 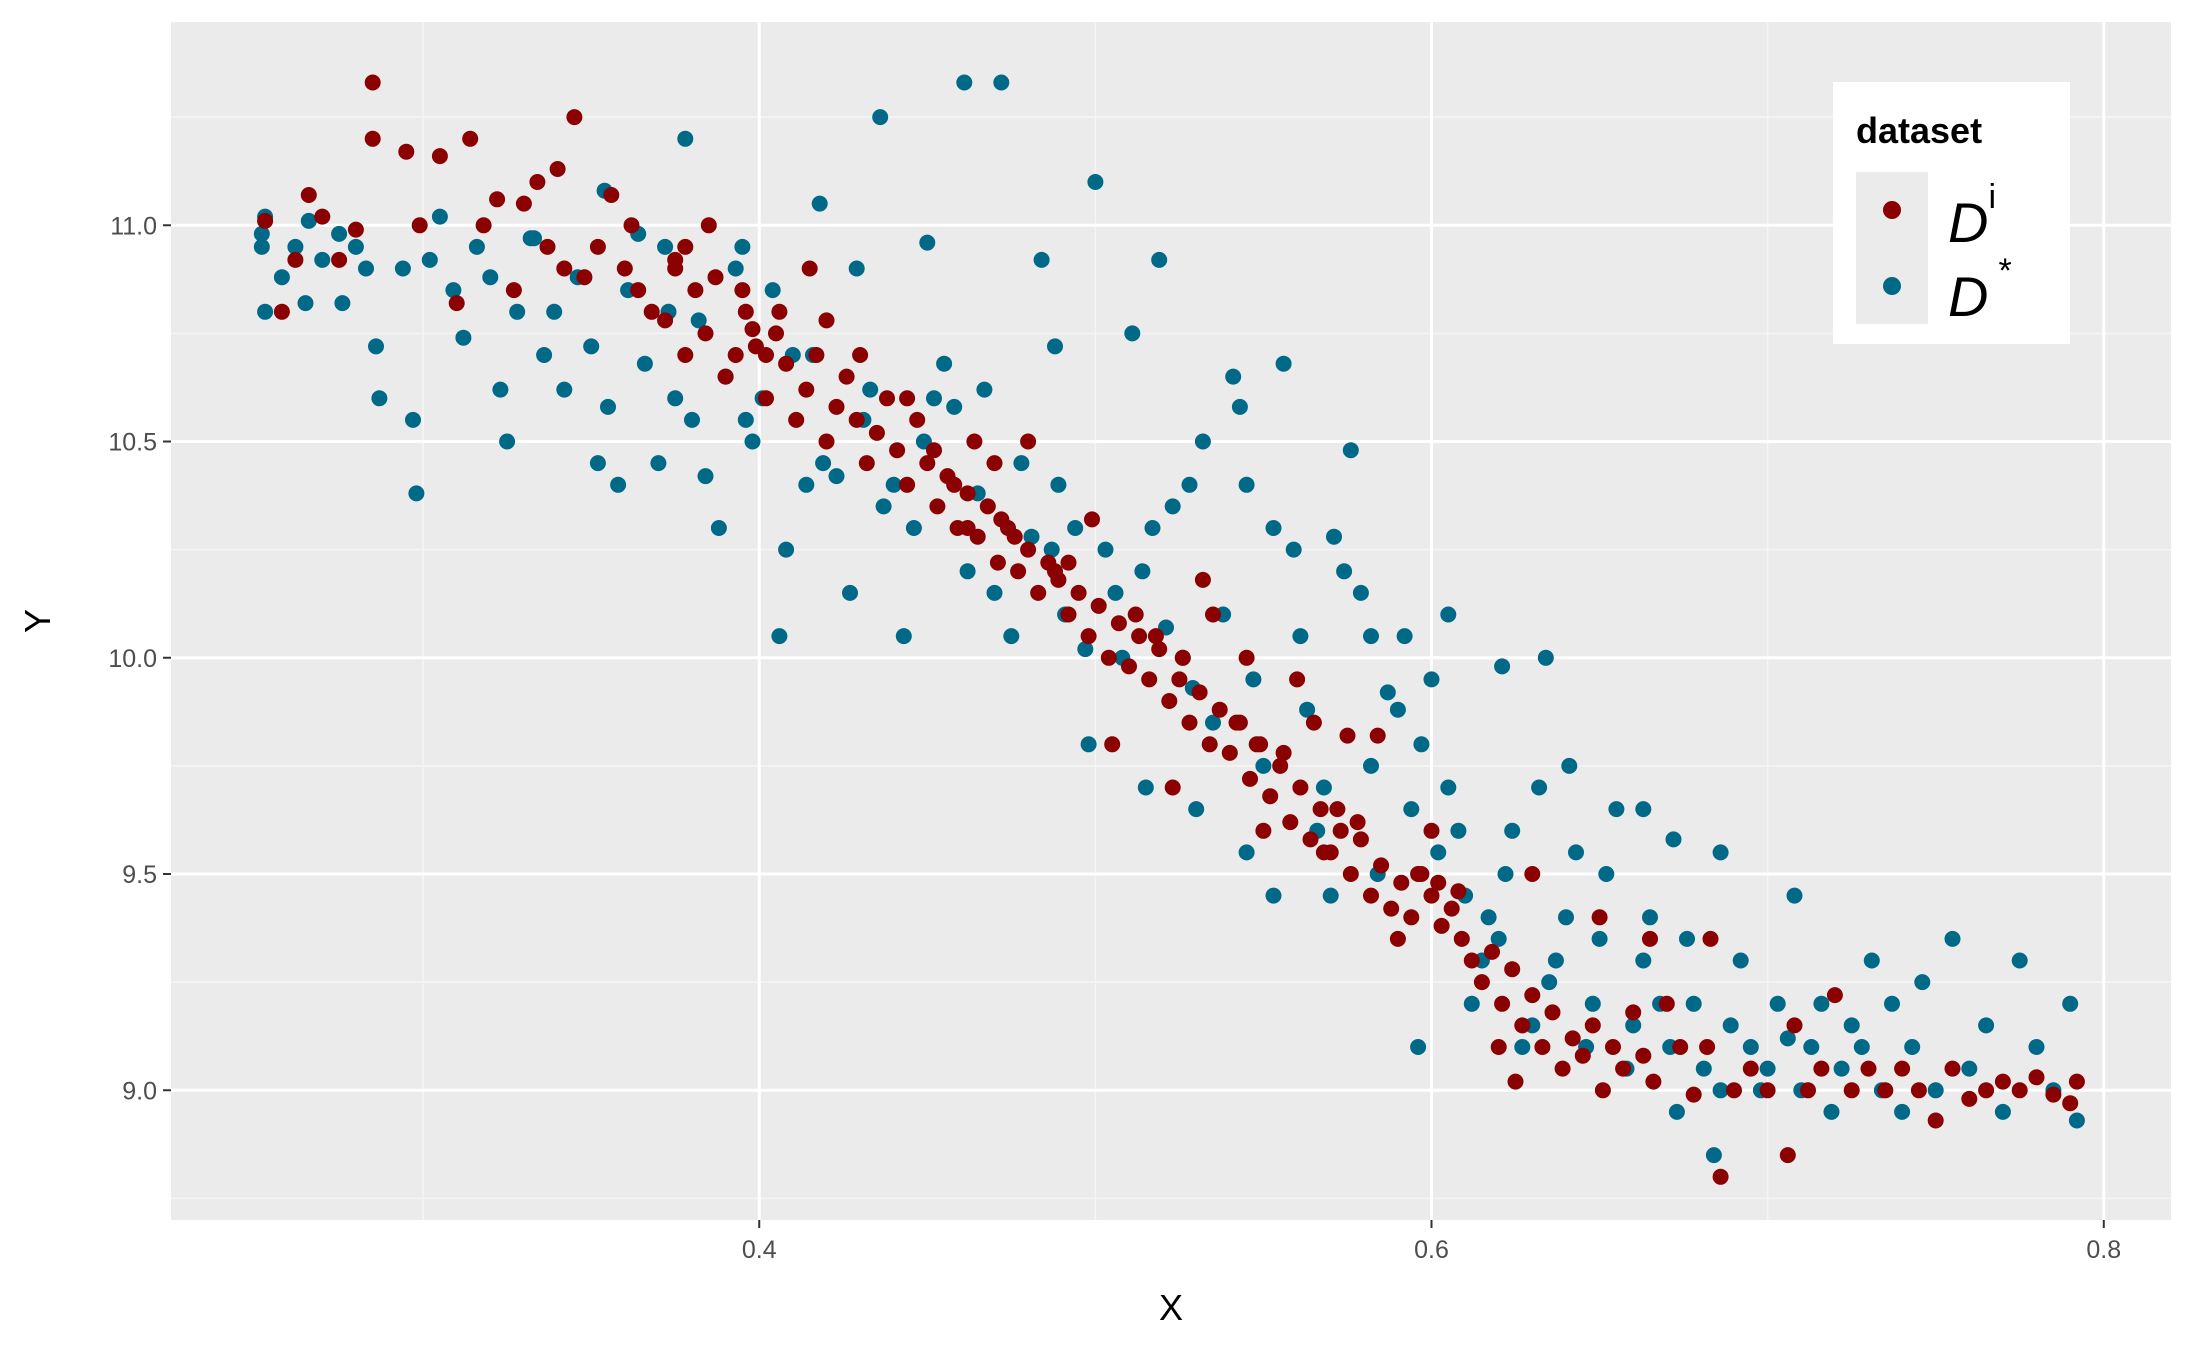 What do you see at coordinates (759, 1250) in the screenshot?
I see `x-tick-label: 0.4` at bounding box center [759, 1250].